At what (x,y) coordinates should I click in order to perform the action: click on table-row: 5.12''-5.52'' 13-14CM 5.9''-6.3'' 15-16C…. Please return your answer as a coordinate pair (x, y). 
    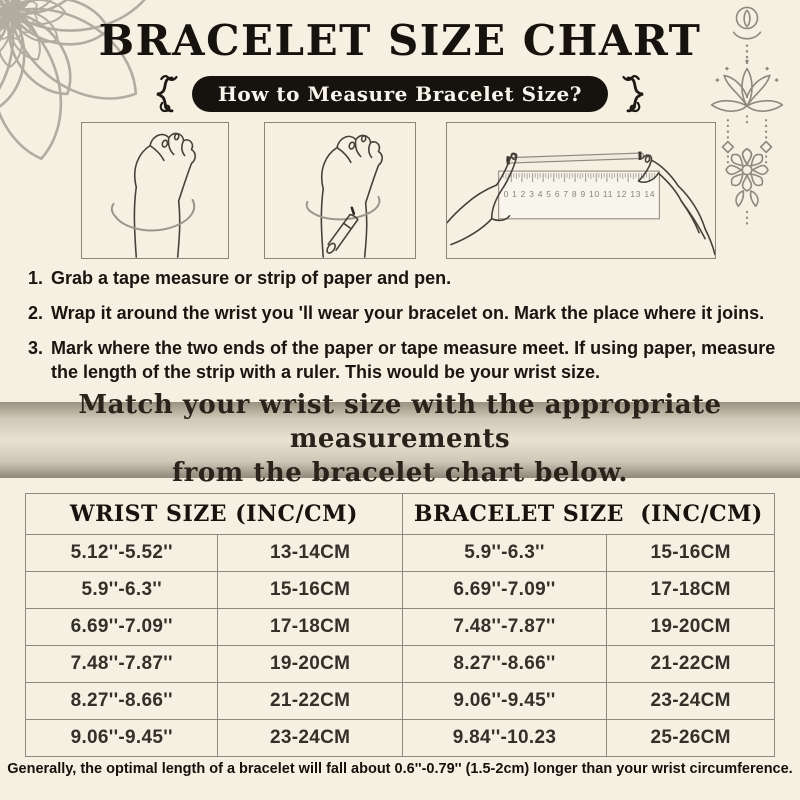
    Looking at the image, I should click on (399, 553).